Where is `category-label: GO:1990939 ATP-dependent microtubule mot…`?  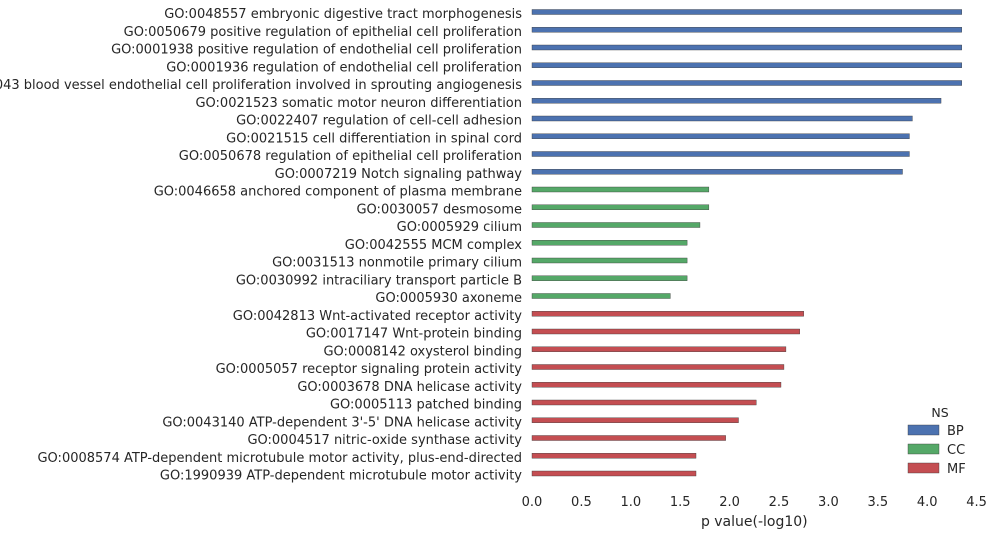 category-label: GO:1990939 ATP-dependent microtubule mot… is located at coordinates (341, 476).